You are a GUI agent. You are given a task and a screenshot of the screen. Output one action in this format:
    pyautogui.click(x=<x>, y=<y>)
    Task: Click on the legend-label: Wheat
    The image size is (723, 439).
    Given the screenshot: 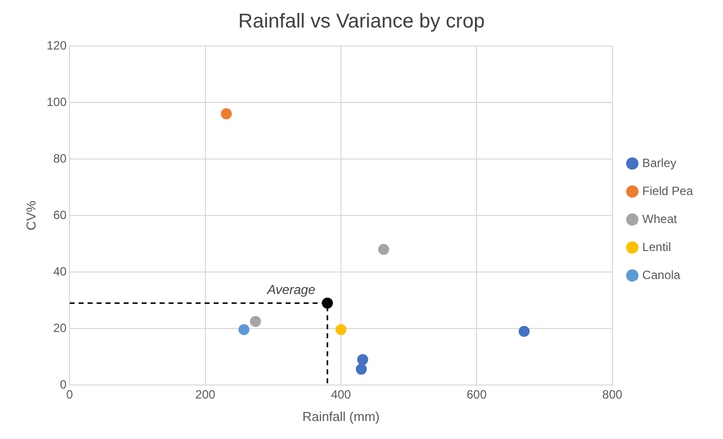 What is the action you would take?
    pyautogui.click(x=660, y=219)
    